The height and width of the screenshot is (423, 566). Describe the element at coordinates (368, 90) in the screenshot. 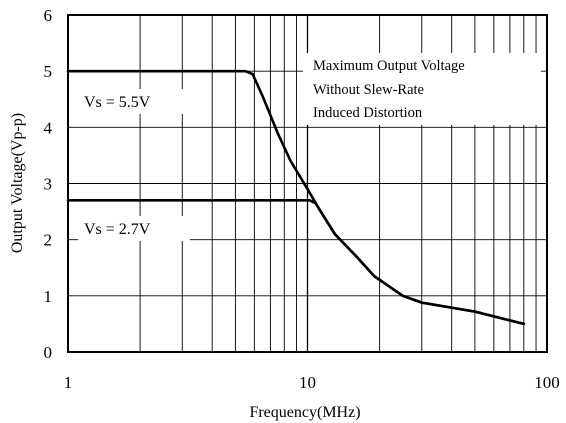

I see `annotation-line-2: Without Slew-Rate` at that location.